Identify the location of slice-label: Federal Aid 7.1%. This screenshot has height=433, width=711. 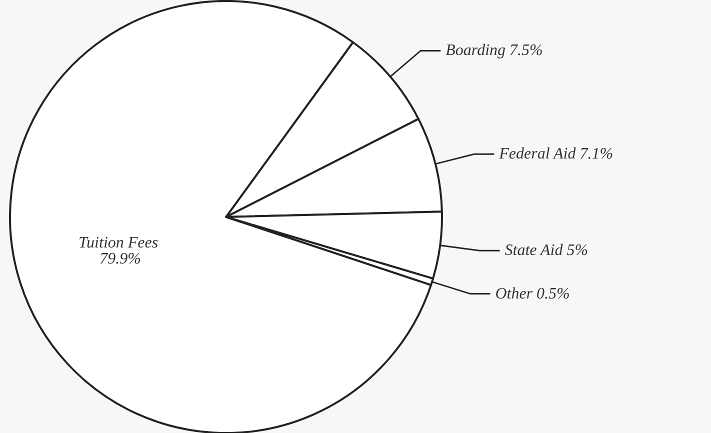
(556, 154).